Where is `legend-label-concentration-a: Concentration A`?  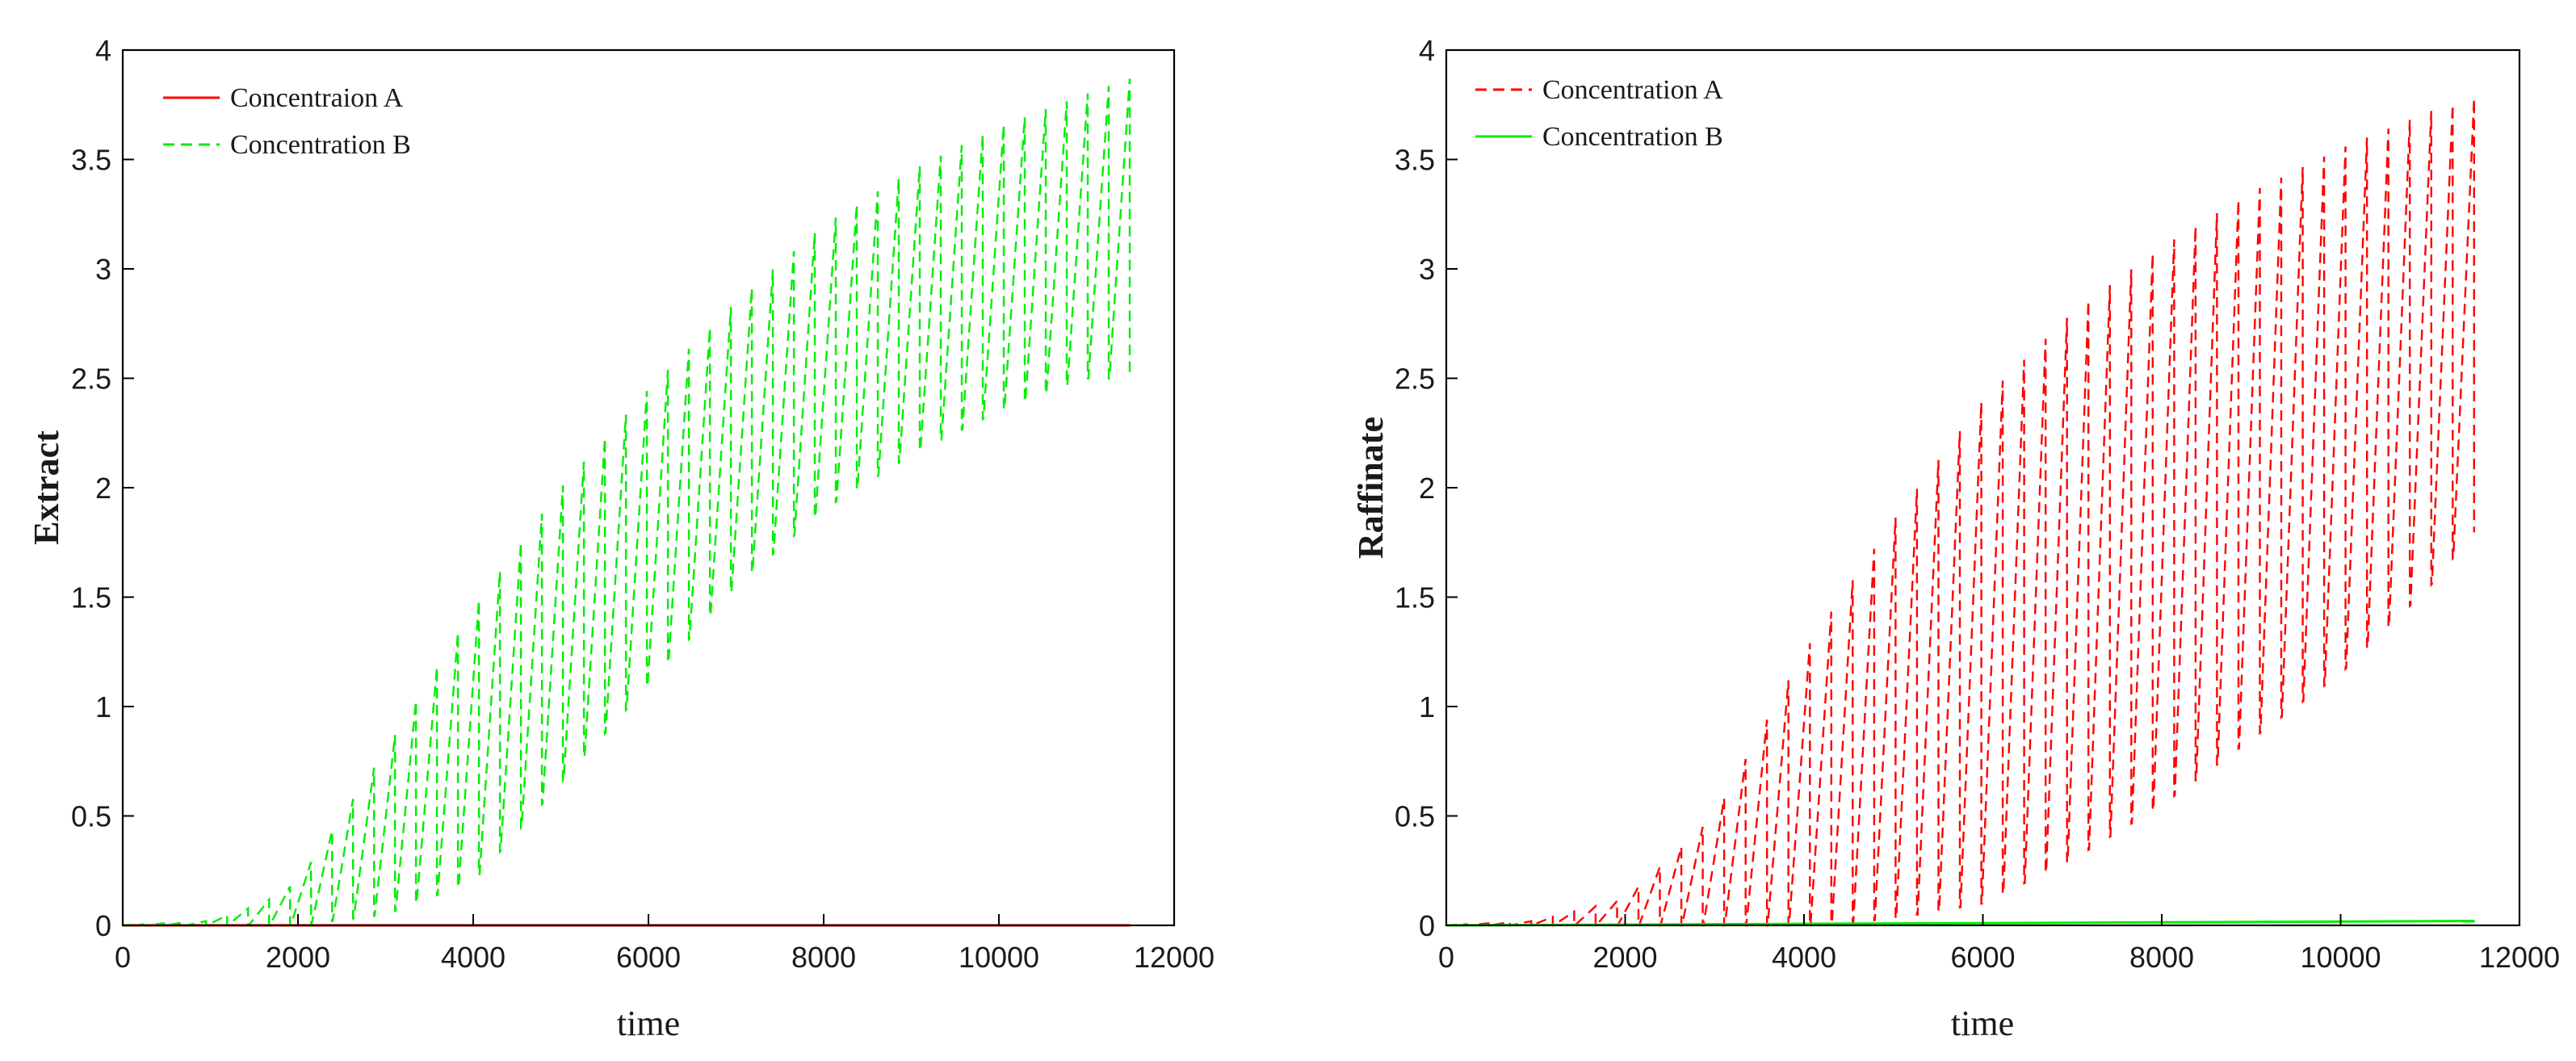 legend-label-concentration-a: Concentration A is located at coordinates (1632, 90).